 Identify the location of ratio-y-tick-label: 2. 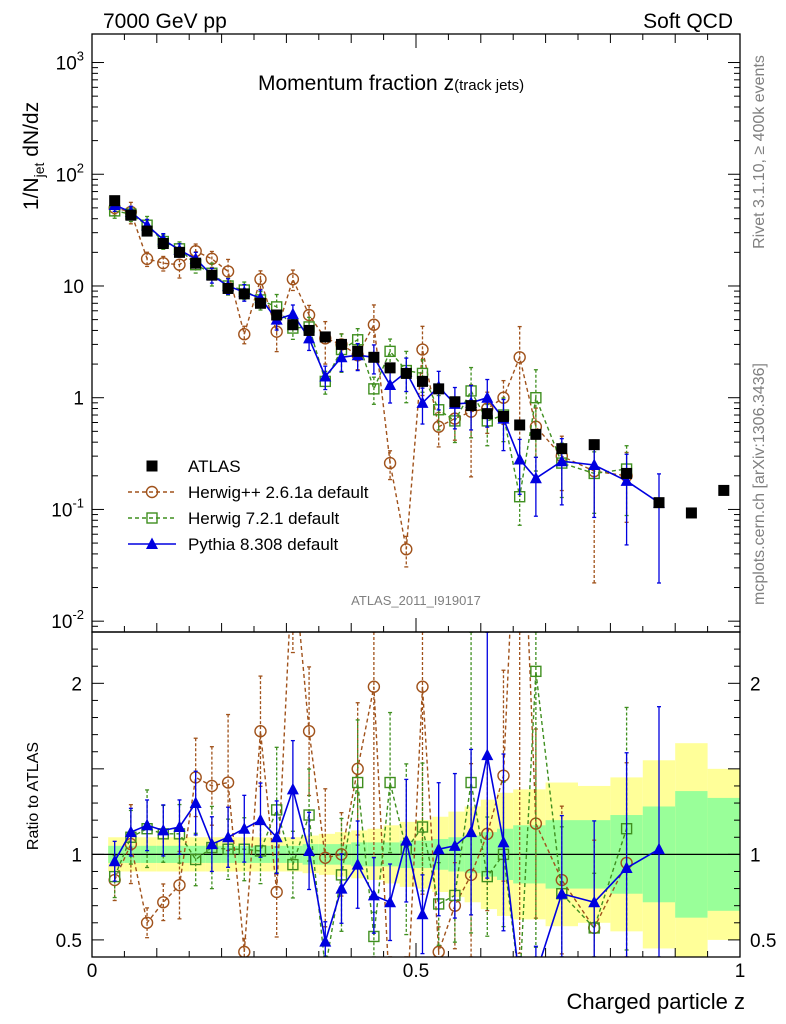
(76, 684).